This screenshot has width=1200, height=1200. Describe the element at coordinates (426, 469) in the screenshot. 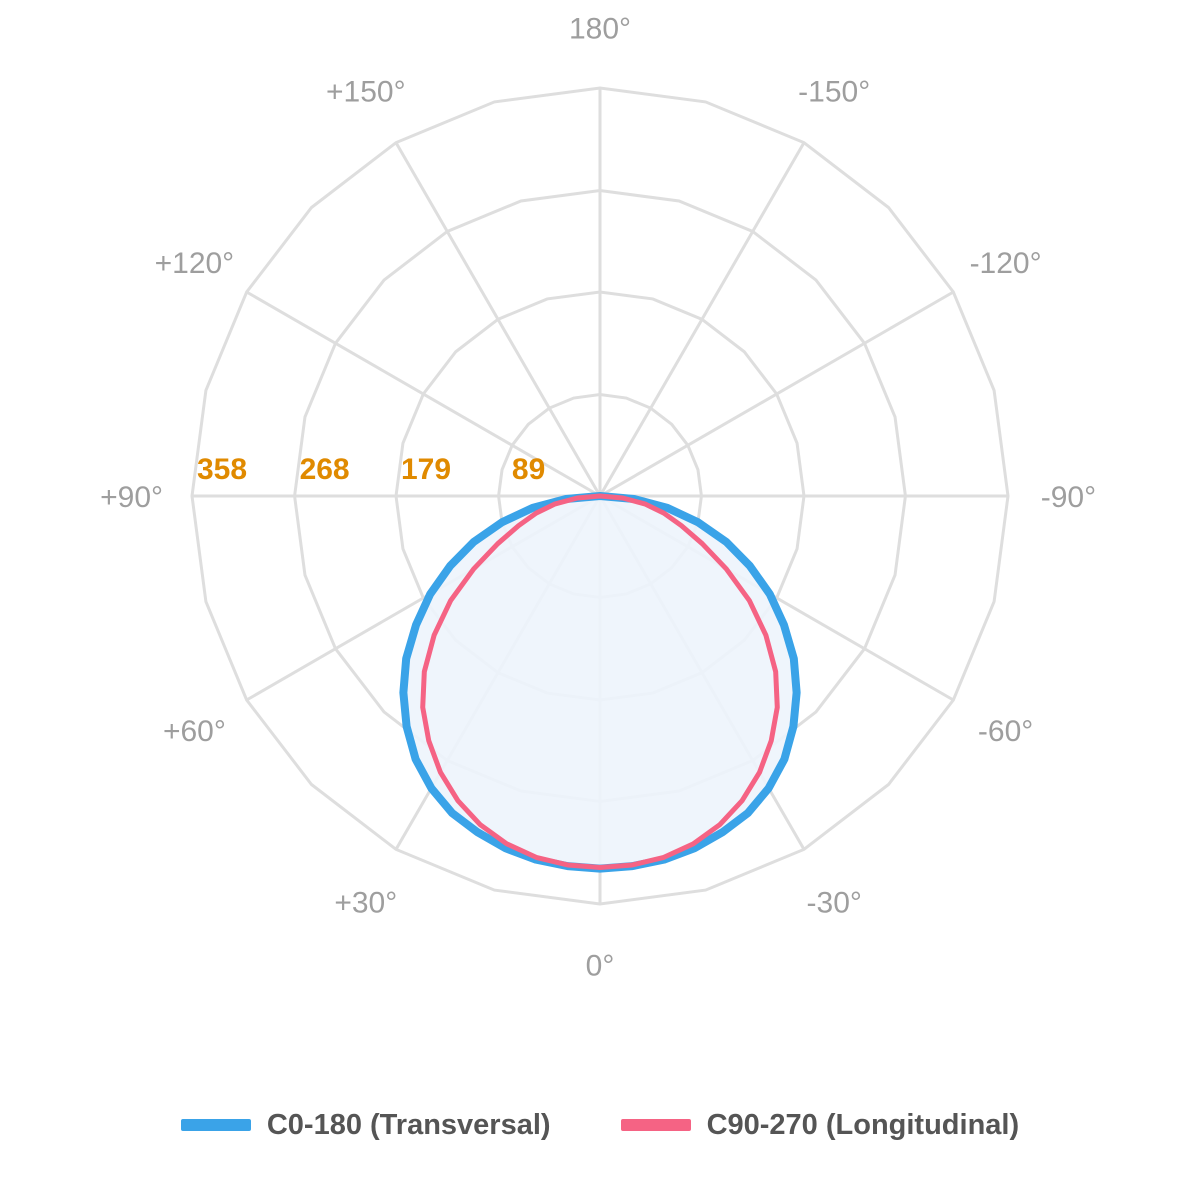

I see `ring-value-label: 179` at that location.